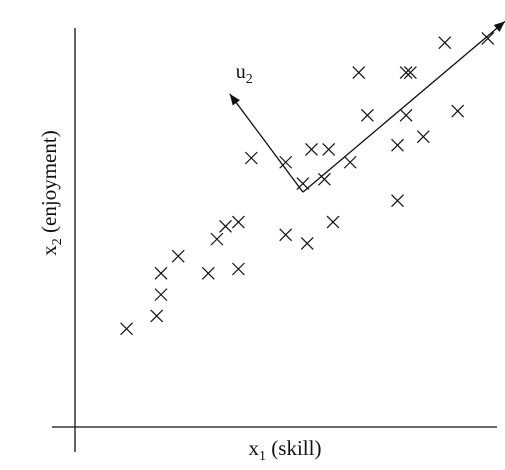 Image resolution: width=505 pixels, height=470 pixels. I want to click on y-axis-label: x2 (enjoyment), so click(51, 192).